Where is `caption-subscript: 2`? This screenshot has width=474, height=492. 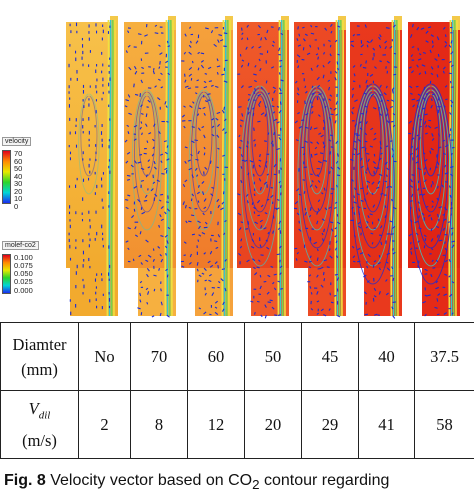
caption-subscript: 2 is located at coordinates (255, 484).